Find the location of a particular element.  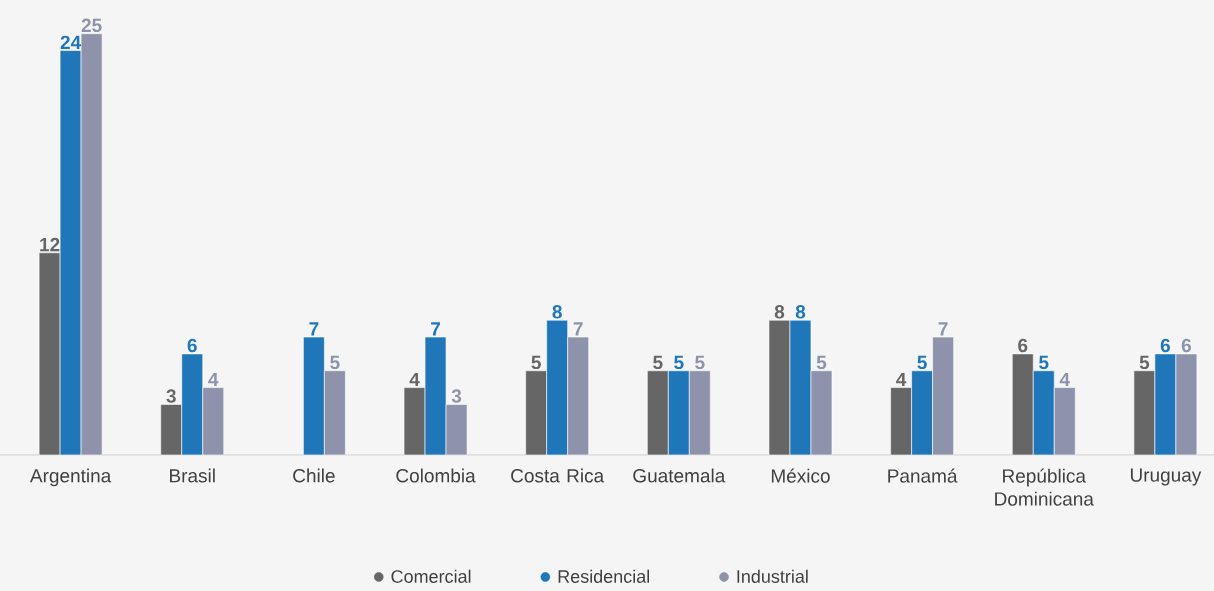

data-label: 25 is located at coordinates (91, 25).